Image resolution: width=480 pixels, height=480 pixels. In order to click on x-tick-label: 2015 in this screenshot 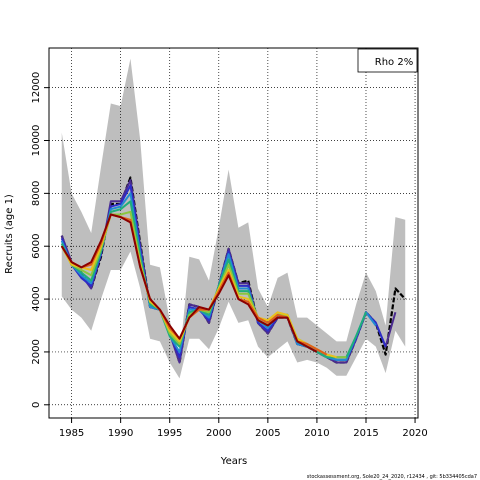, I will do `click(365, 433)`.